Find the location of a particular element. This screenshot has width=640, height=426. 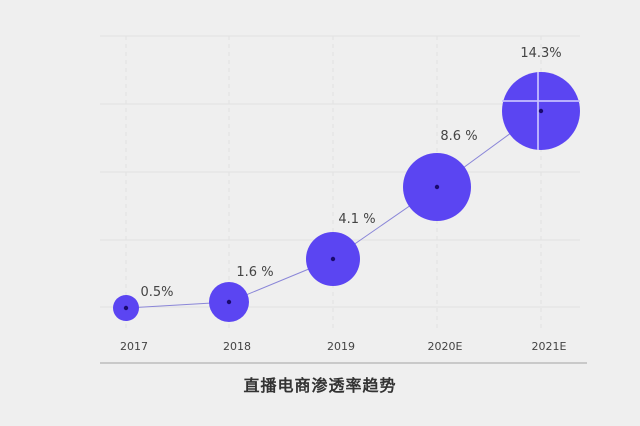

value-label: 8.6 % is located at coordinates (458, 136).